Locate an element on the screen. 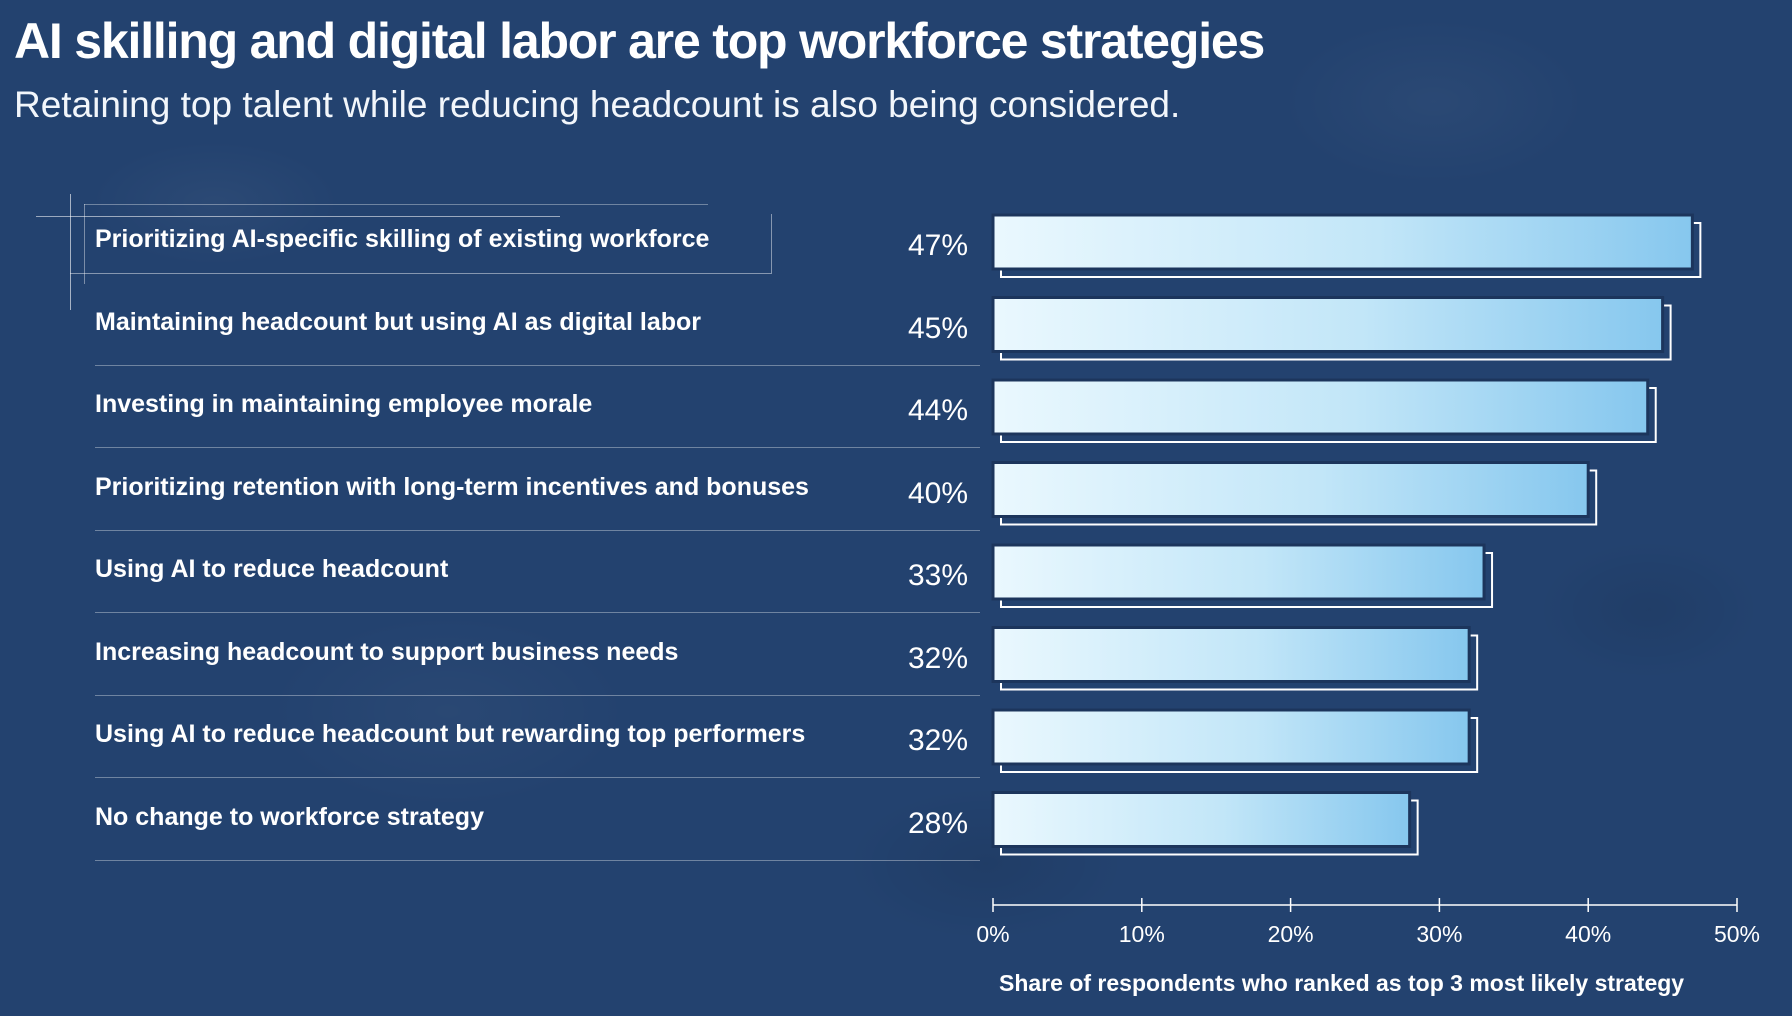 The height and width of the screenshot is (1016, 1792). value-label: 45% is located at coordinates (937, 328).